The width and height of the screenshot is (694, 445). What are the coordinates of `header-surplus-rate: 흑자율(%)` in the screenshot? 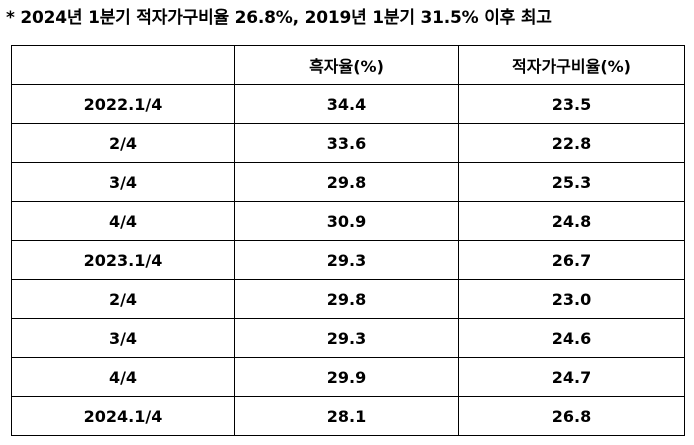 It's located at (346, 65).